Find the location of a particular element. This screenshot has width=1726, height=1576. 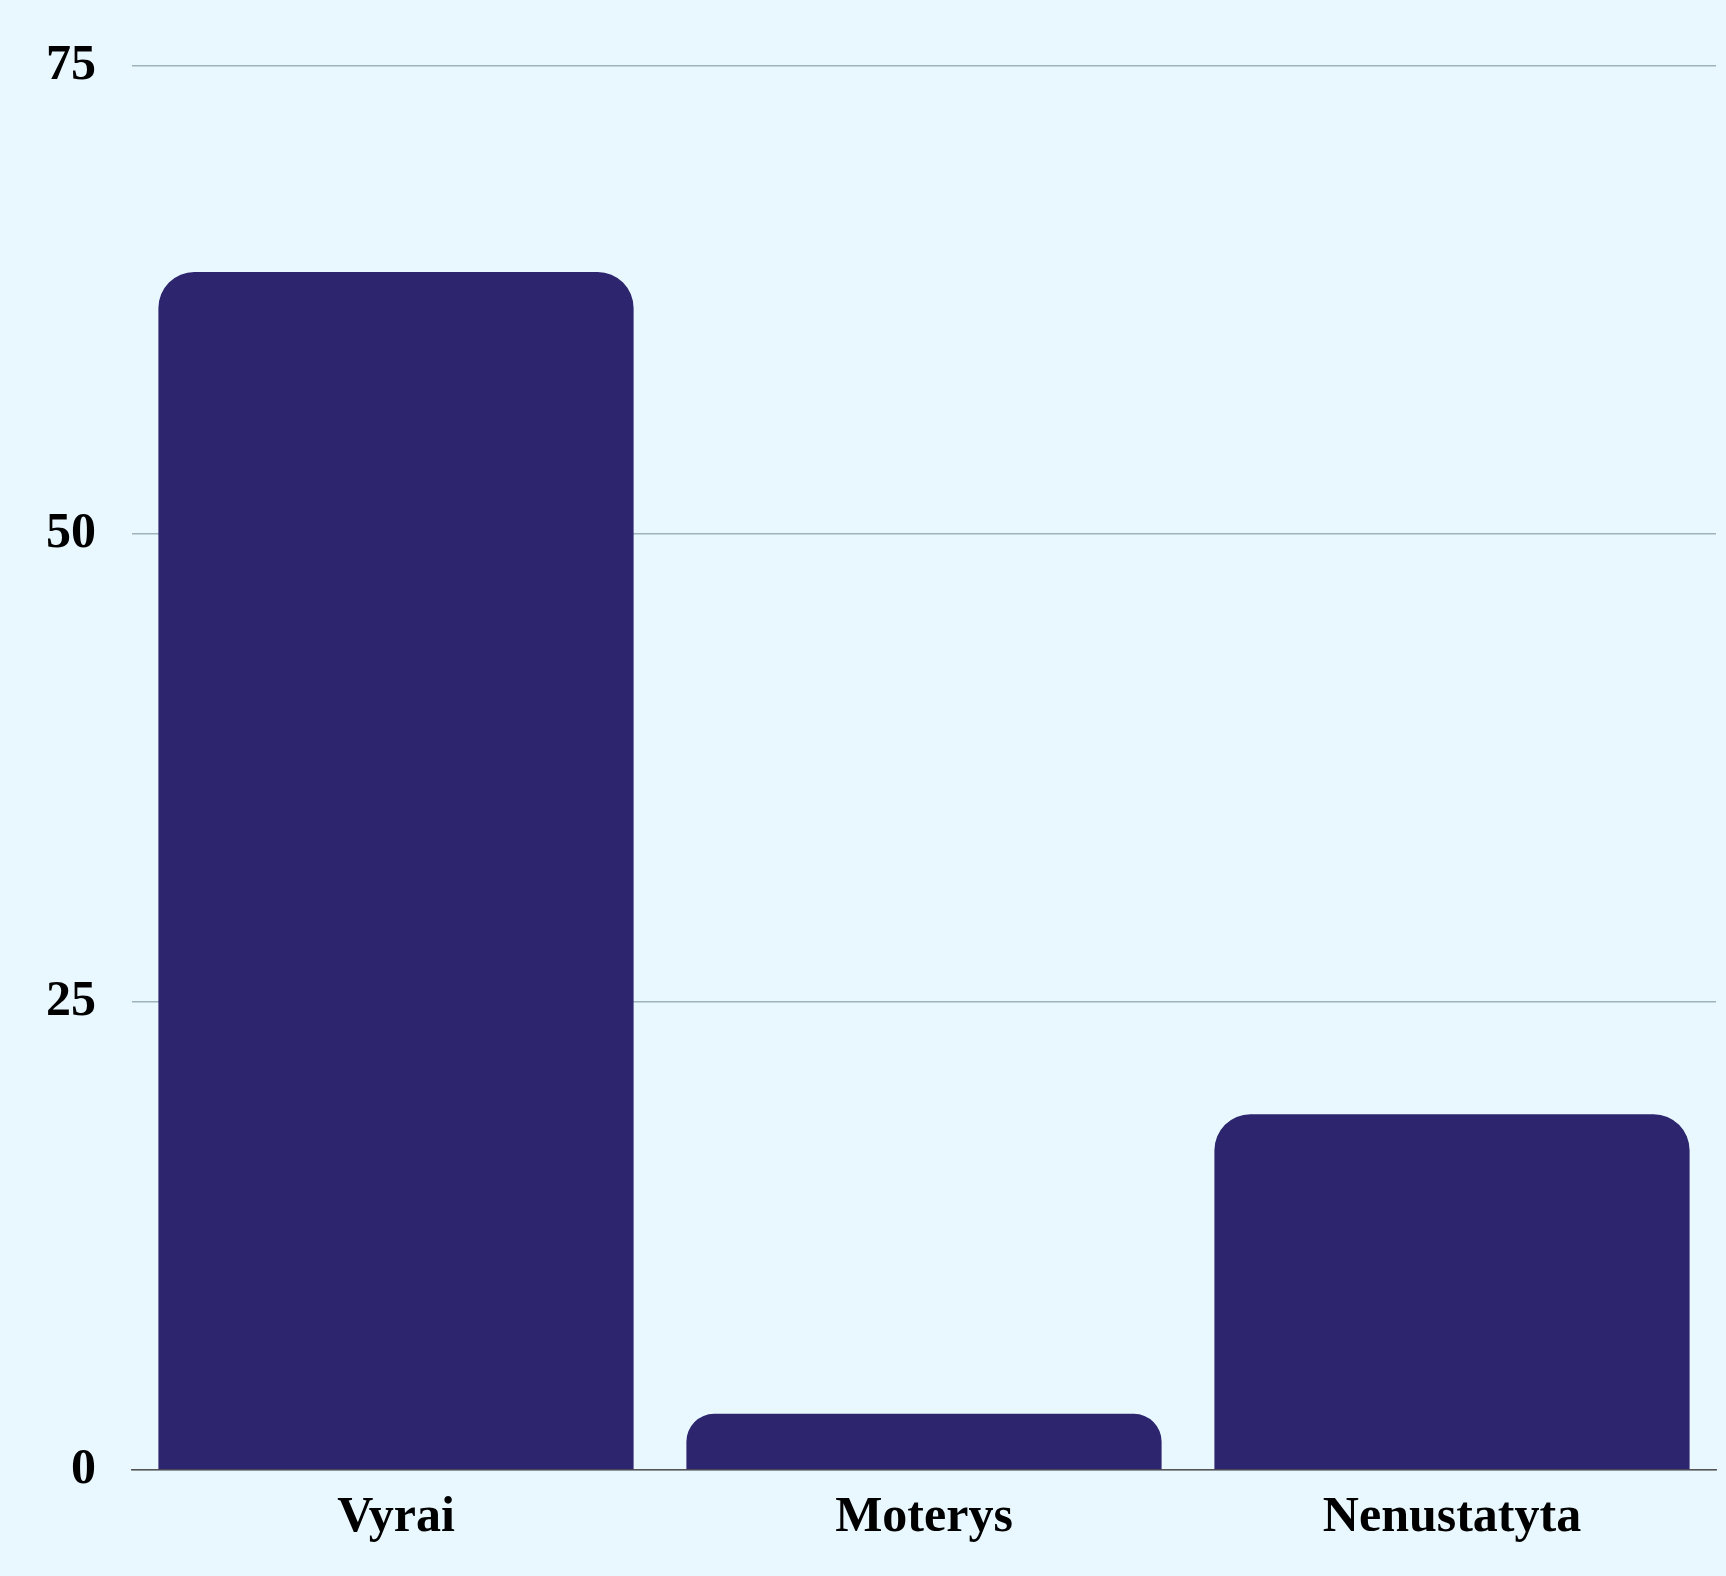

y-tick-label: 50 is located at coordinates (71, 529).